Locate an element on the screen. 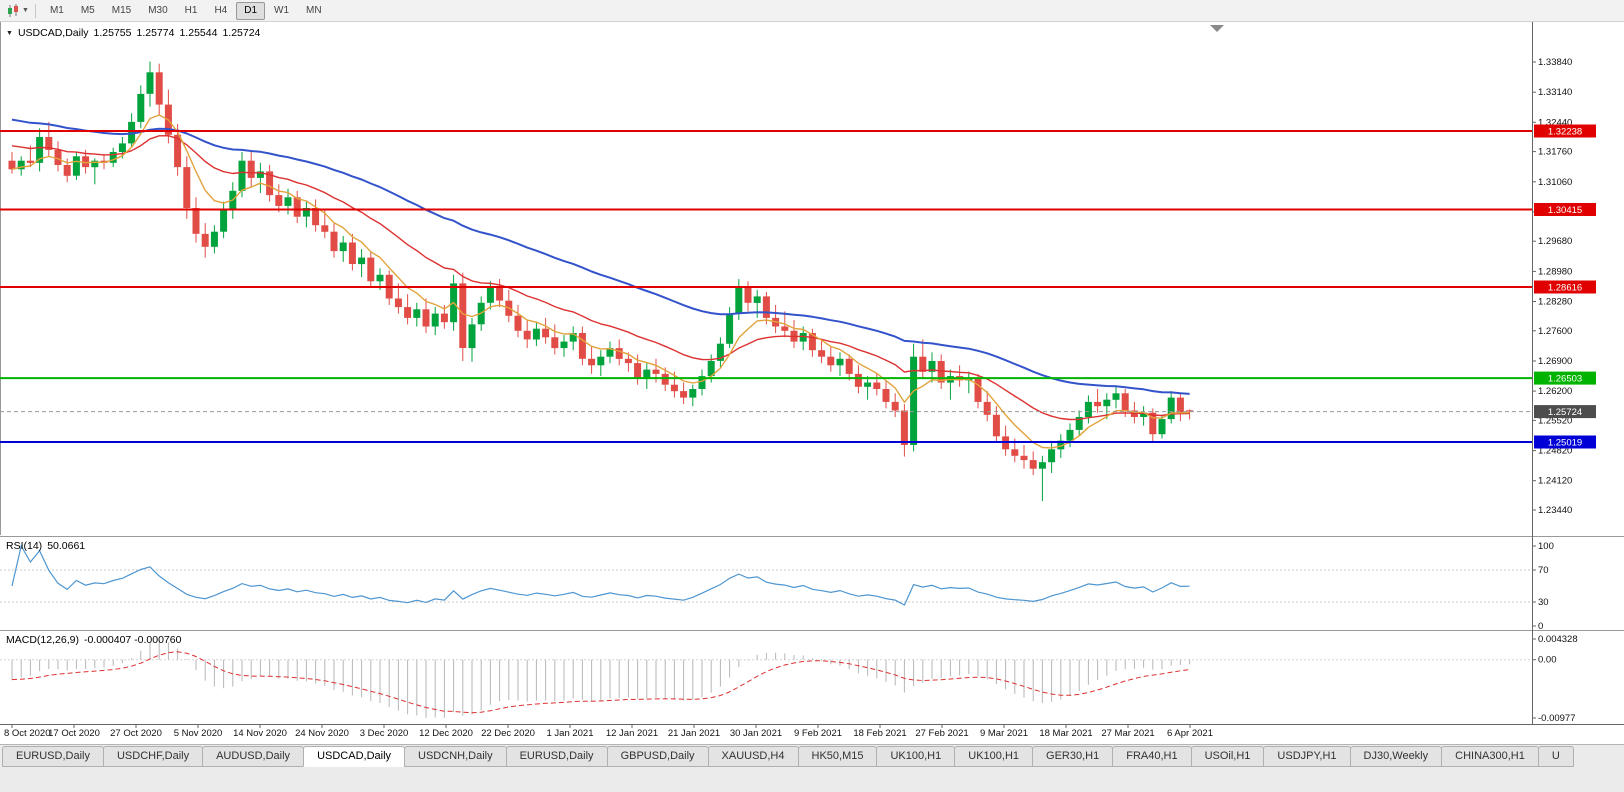 The image size is (1624, 792). svg-text: 1.32238 is located at coordinates (1565, 132).